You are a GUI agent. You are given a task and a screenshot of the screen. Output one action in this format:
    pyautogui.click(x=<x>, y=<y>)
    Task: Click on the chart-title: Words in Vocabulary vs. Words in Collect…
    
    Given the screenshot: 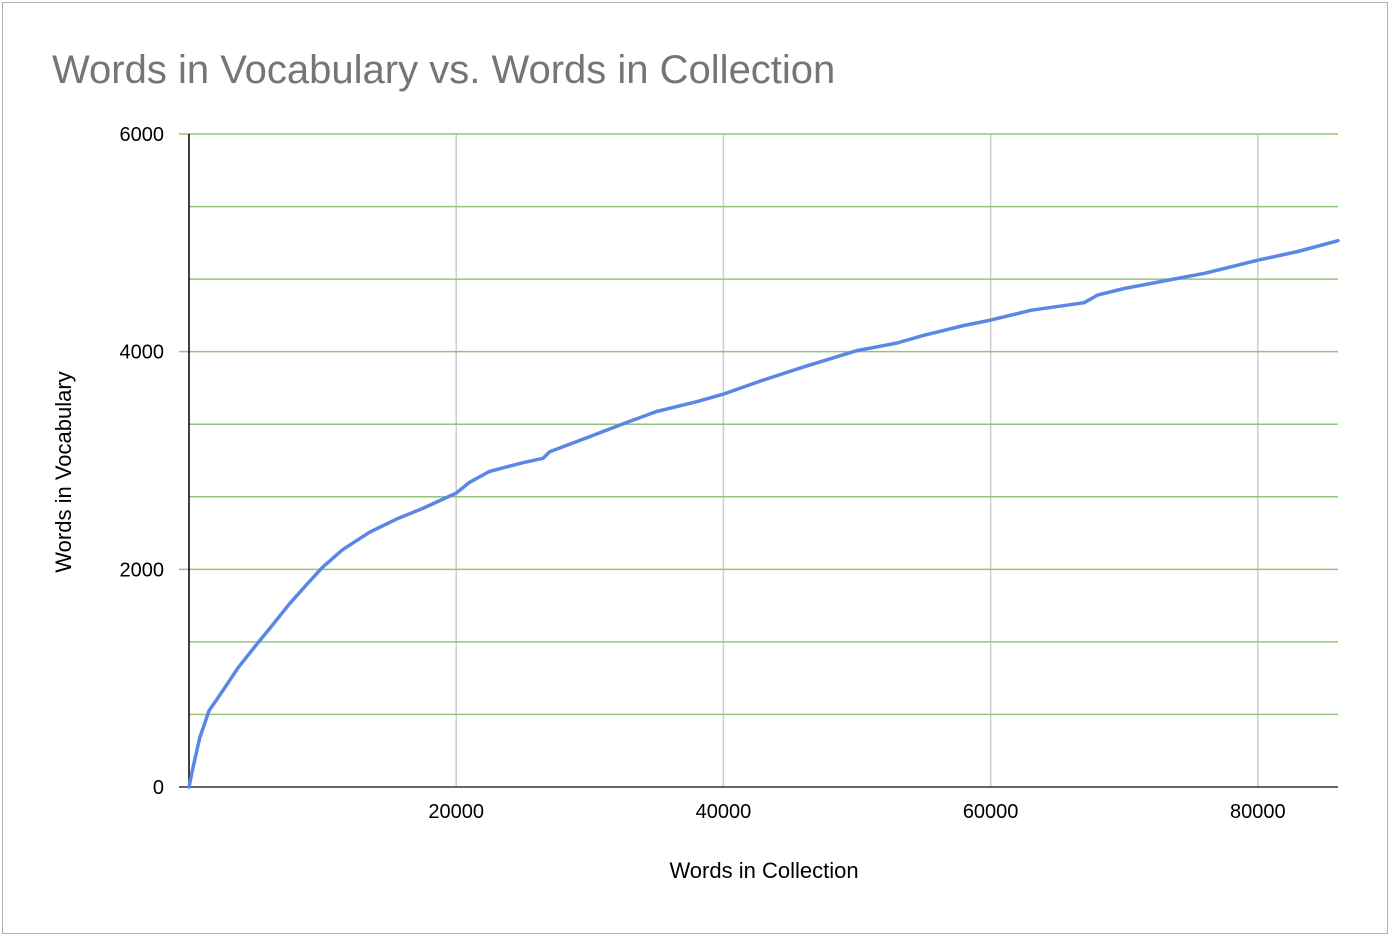 What is the action you would take?
    pyautogui.click(x=444, y=70)
    